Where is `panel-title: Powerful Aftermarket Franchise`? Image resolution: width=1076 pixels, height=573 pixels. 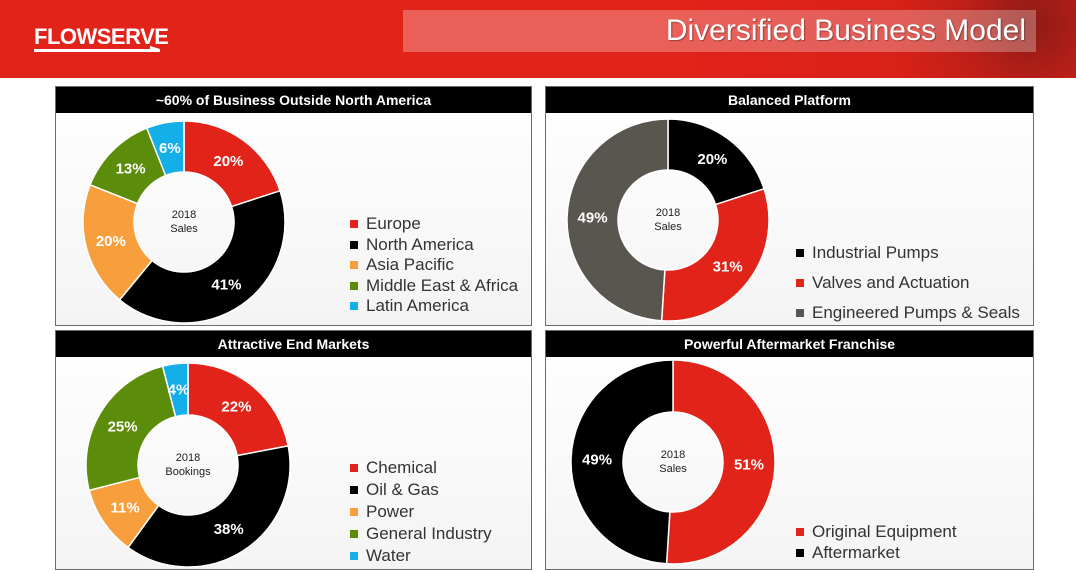
panel-title: Powerful Aftermarket Franchise is located at coordinates (789, 344).